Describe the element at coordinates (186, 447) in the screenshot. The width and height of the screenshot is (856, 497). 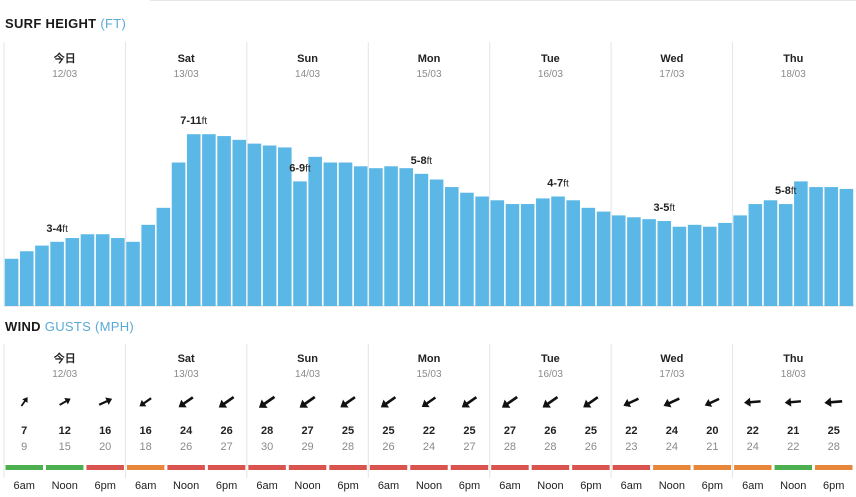
I see `wind-gust: 26` at that location.